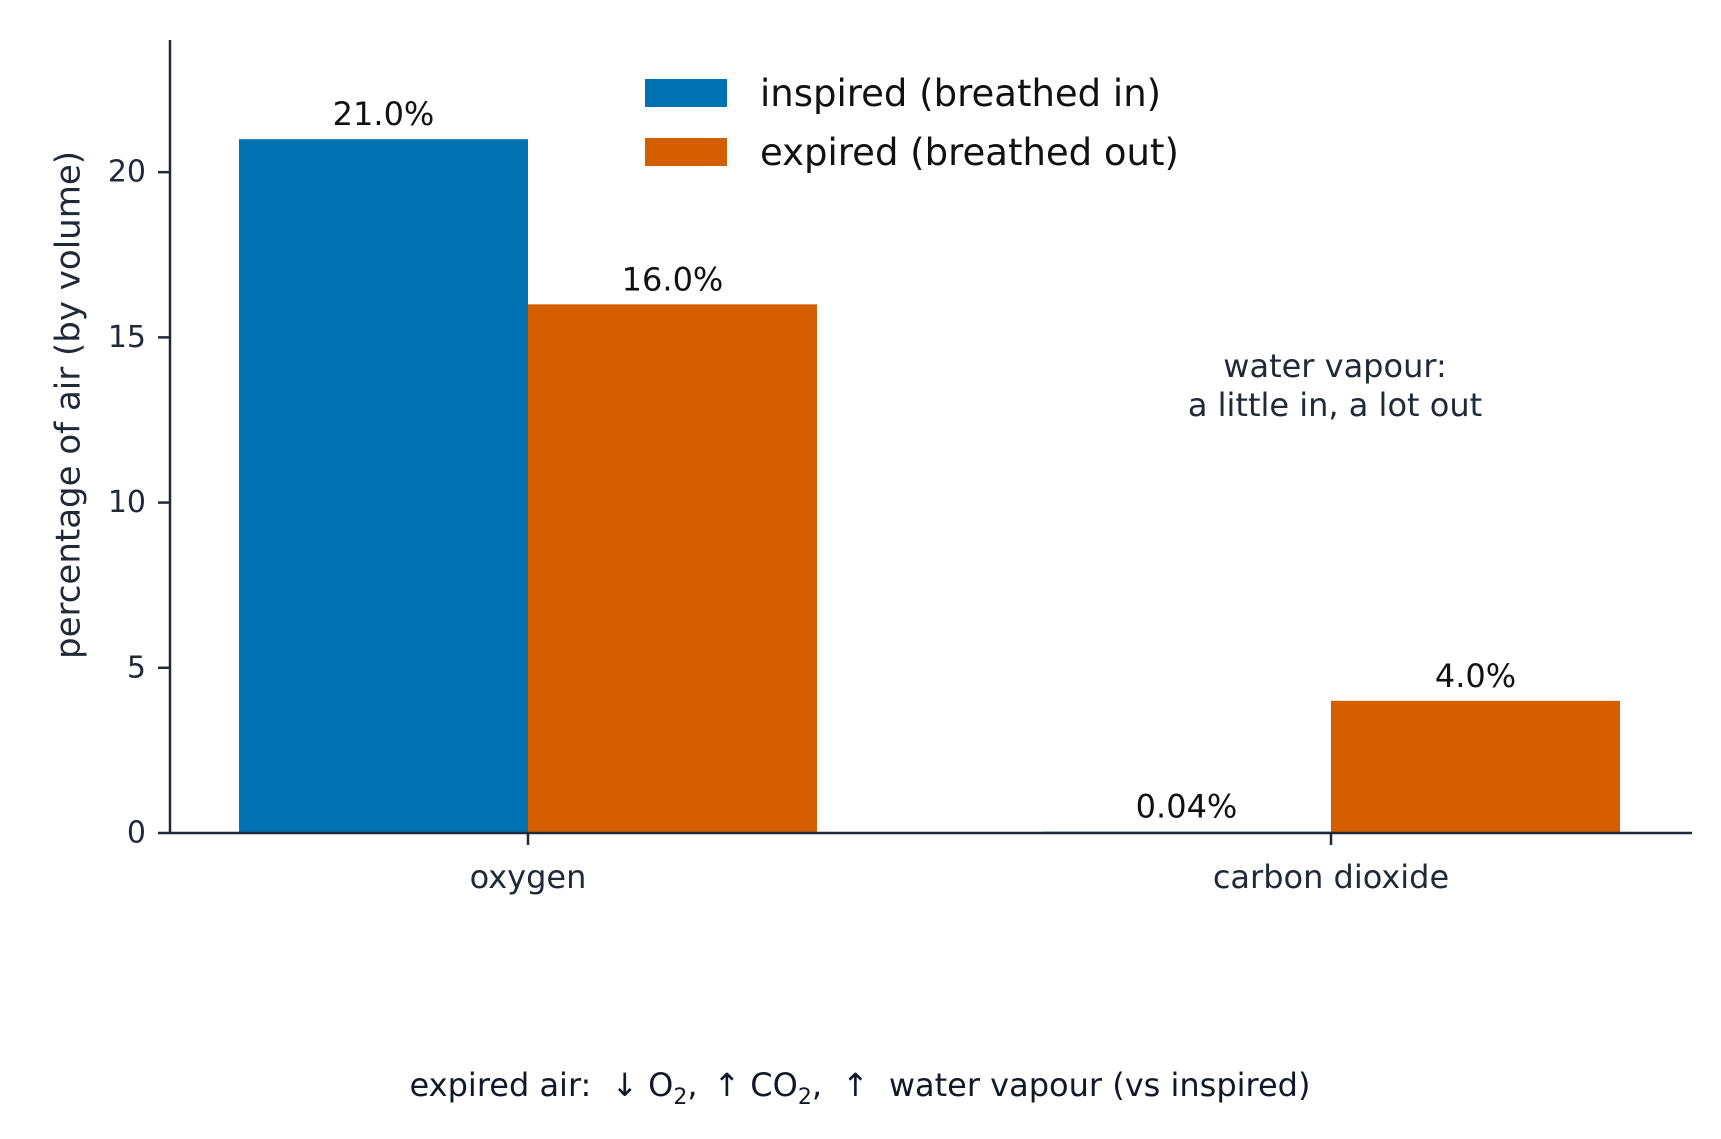  I want to click on value-label-inspired-carbon-dioxide: 0.04%, so click(1187, 807).